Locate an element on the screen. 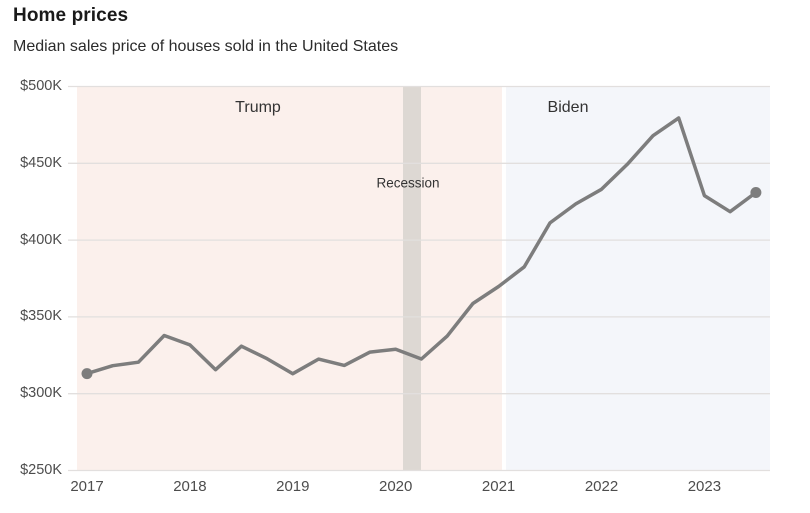 Image resolution: width=810 pixels, height=513 pixels. y-tick-label: $400K is located at coordinates (41, 239).